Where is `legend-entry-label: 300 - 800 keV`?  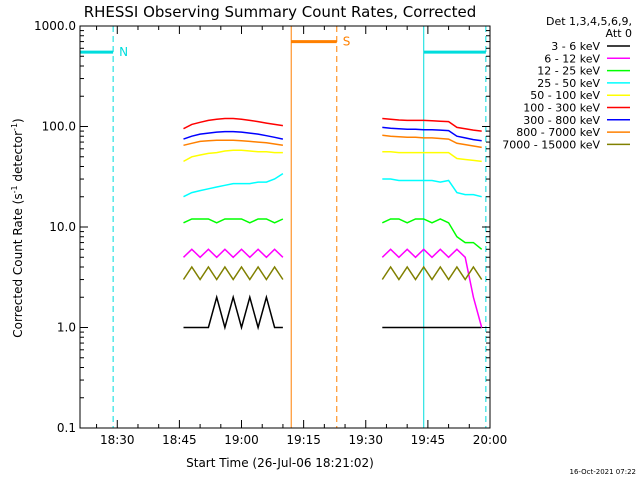 legend-entry-label: 300 - 800 keV is located at coordinates (561, 120).